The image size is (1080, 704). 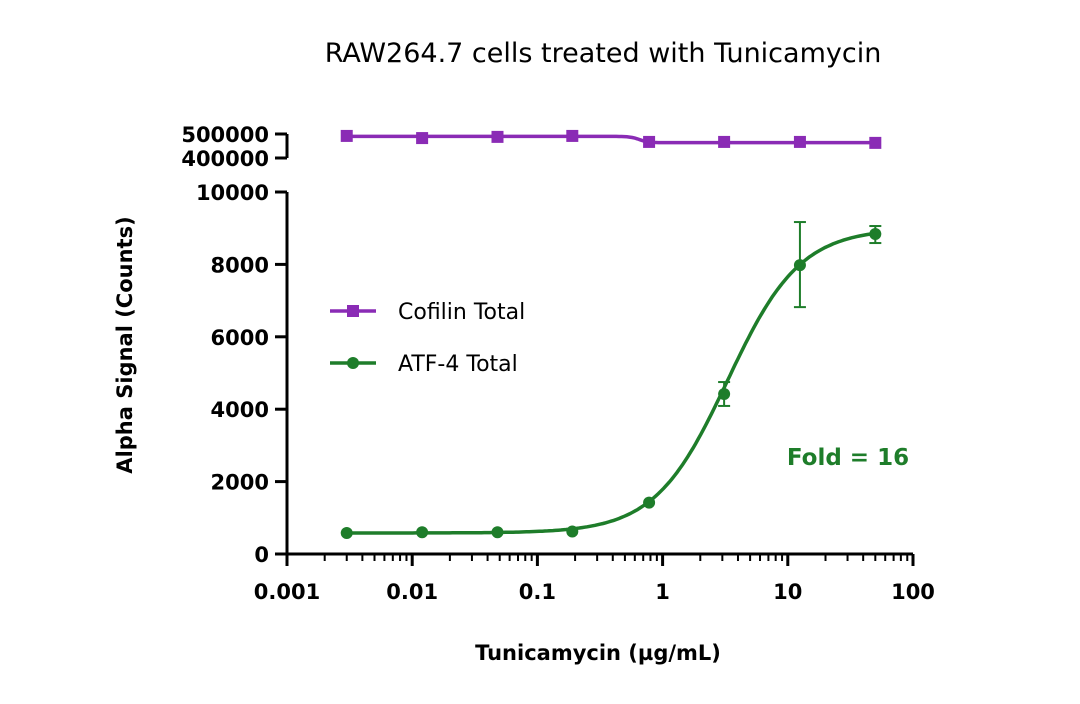 What do you see at coordinates (787, 592) in the screenshot?
I see `x-tick-label: 10` at bounding box center [787, 592].